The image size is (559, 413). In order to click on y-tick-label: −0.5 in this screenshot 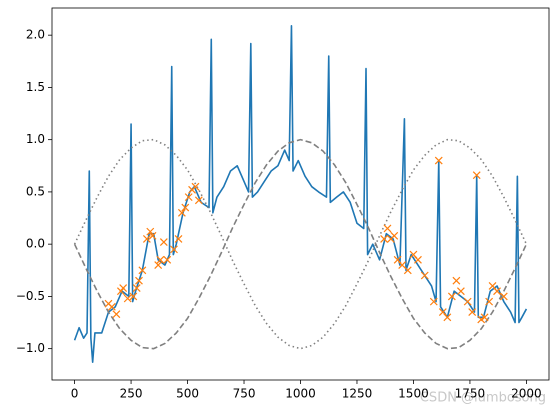, I will do `click(30, 296)`.